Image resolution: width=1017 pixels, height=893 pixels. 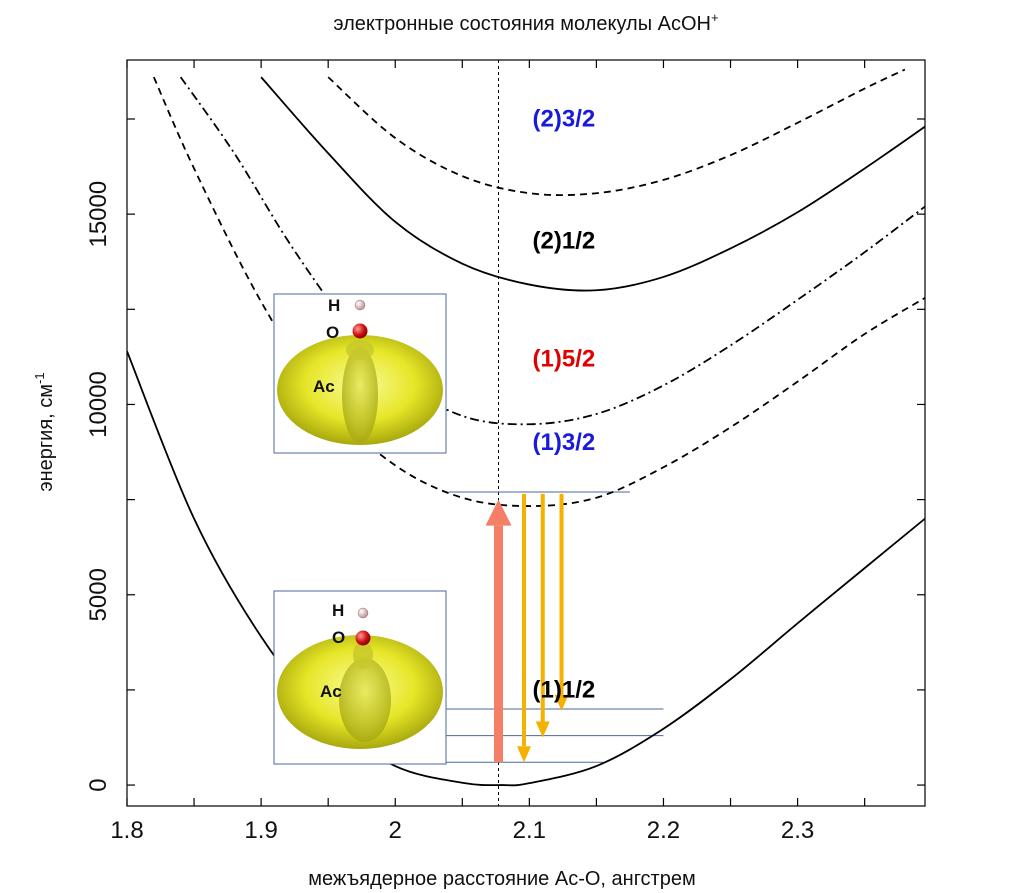 I want to click on x-tick-label: 2, so click(x=395, y=830).